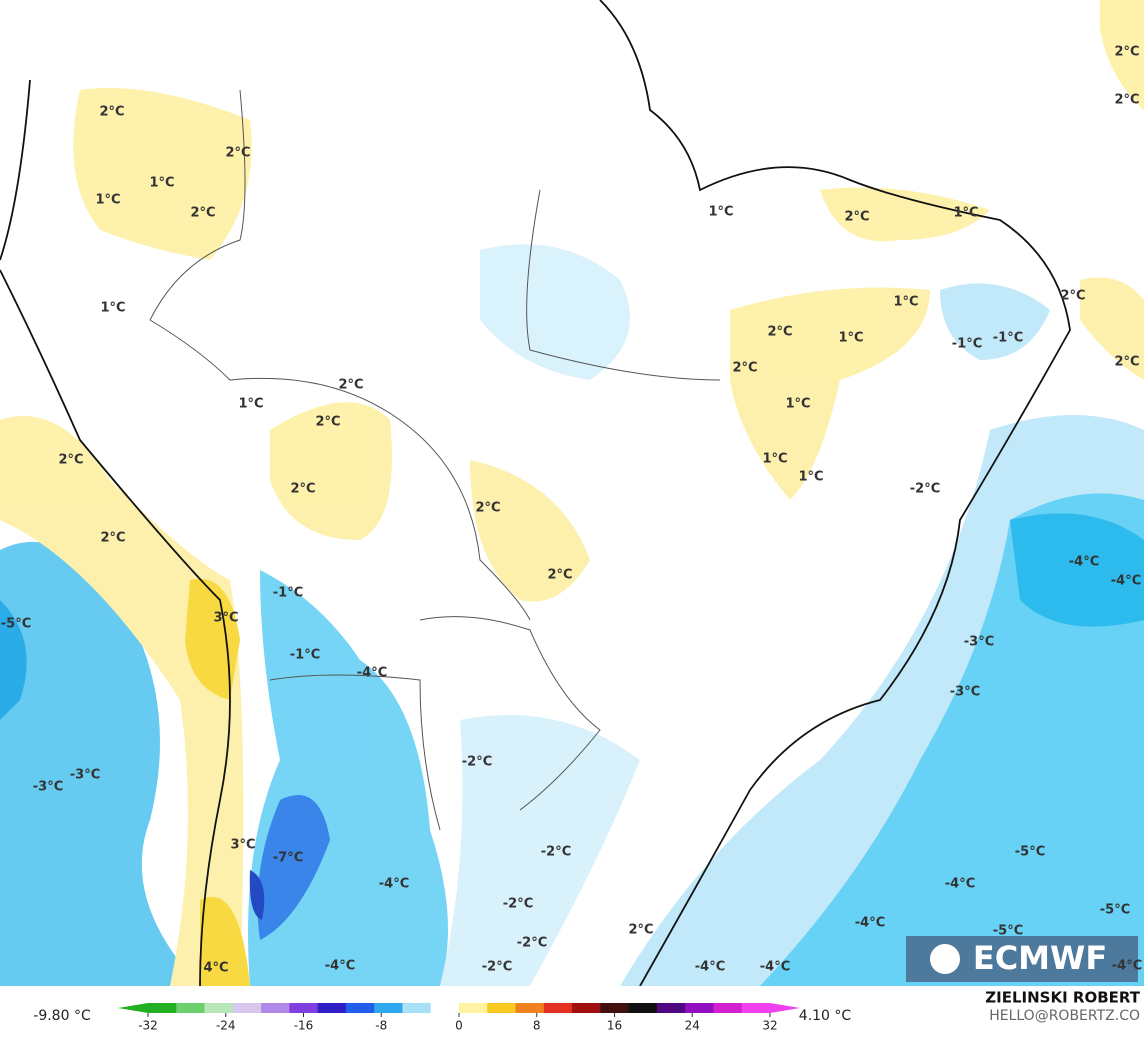  What do you see at coordinates (945, 959) in the screenshot?
I see `logo-icon` at bounding box center [945, 959].